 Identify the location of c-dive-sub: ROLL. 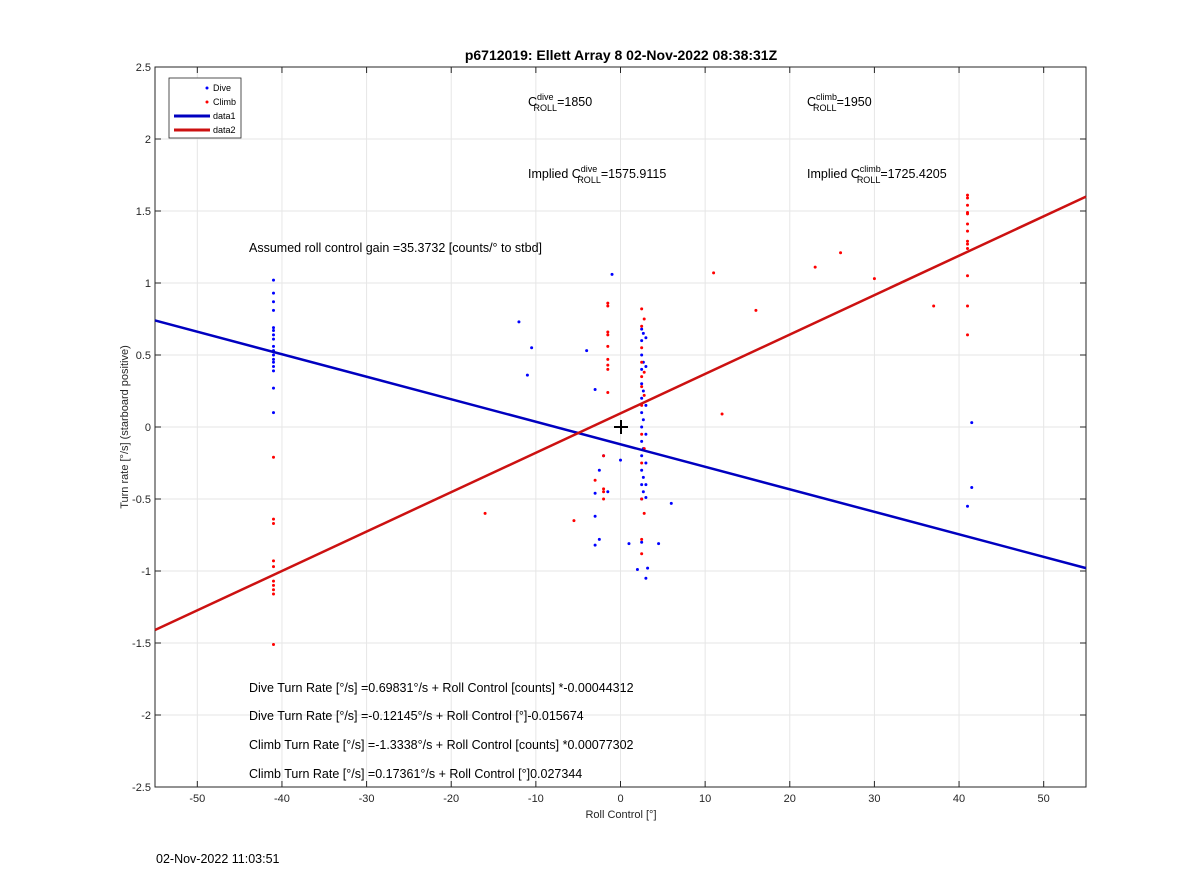
(546, 108).